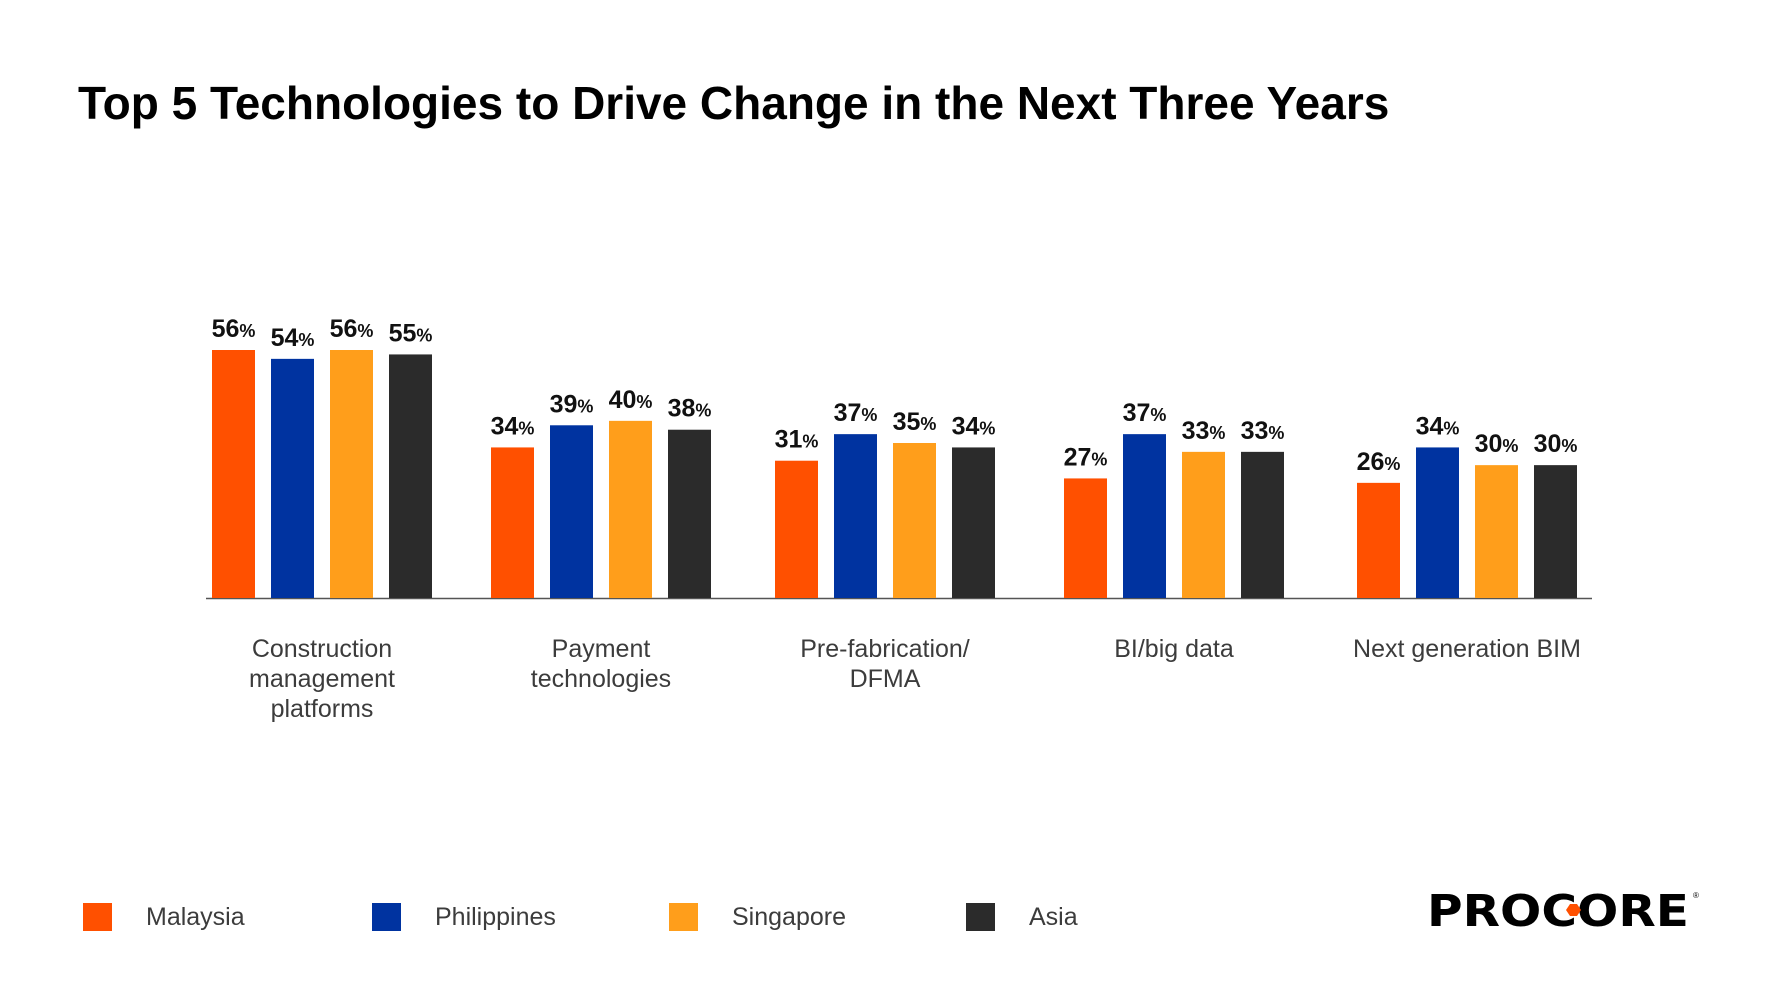 This screenshot has height=1007, width=1790. Describe the element at coordinates (915, 422) in the screenshot. I see `data-label: 35%` at that location.